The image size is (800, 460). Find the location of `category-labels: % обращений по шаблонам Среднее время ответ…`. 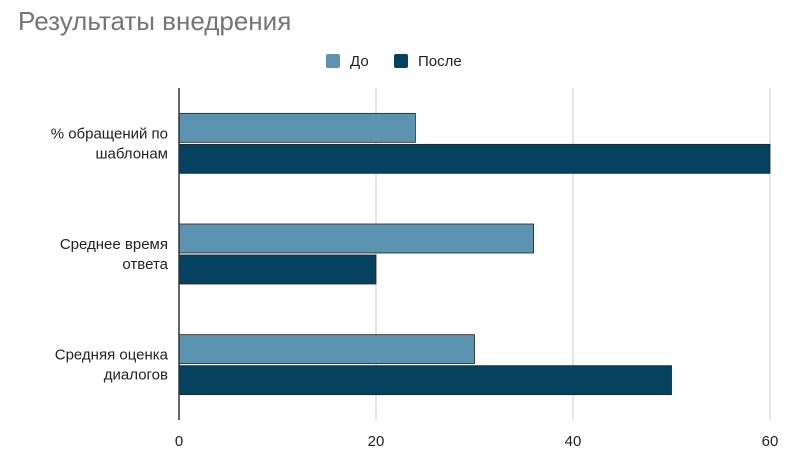

category-labels: % обращений по шаблонам Среднее время ответ… is located at coordinates (110, 254).